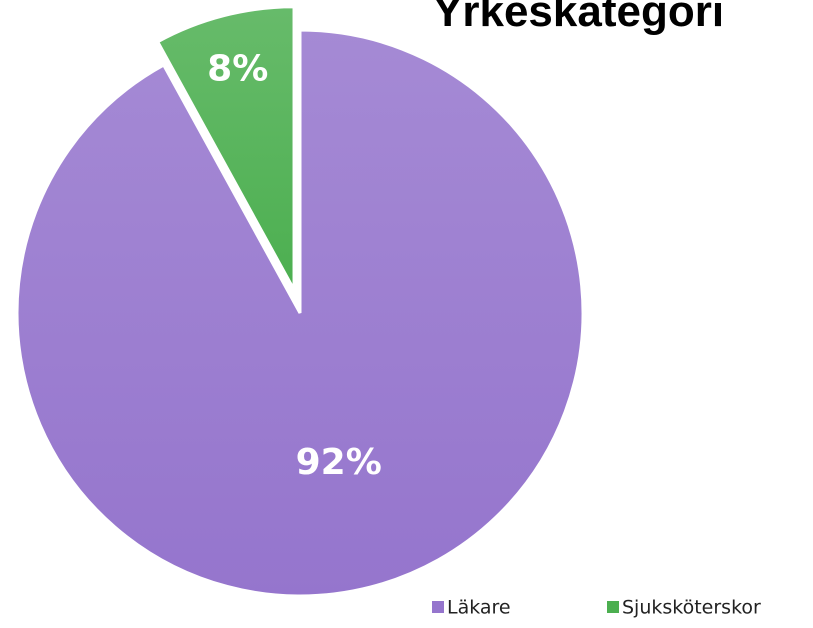 The image size is (813, 628). What do you see at coordinates (578, 18) in the screenshot?
I see `chart-title: Yrkeskategori` at bounding box center [578, 18].